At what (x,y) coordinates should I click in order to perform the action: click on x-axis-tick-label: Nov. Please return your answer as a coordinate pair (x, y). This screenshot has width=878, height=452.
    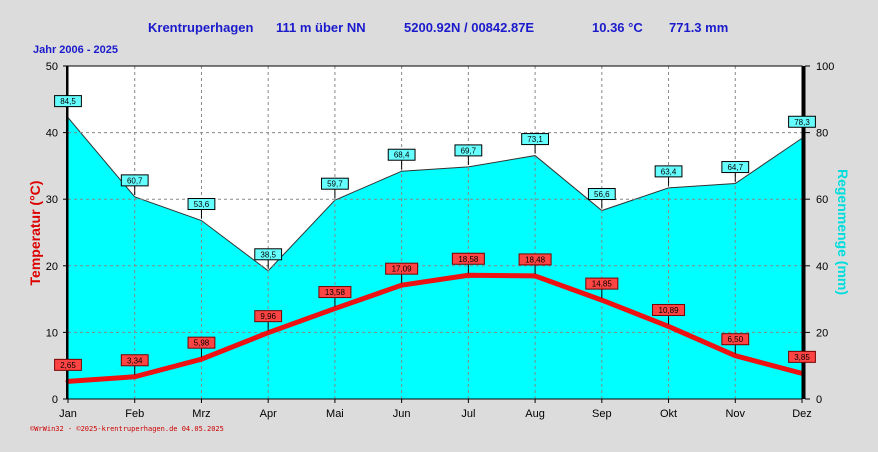
    Looking at the image, I should click on (735, 414).